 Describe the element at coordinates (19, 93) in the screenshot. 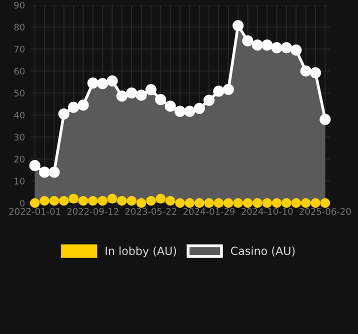

I see `y-tick-label: 50` at that location.